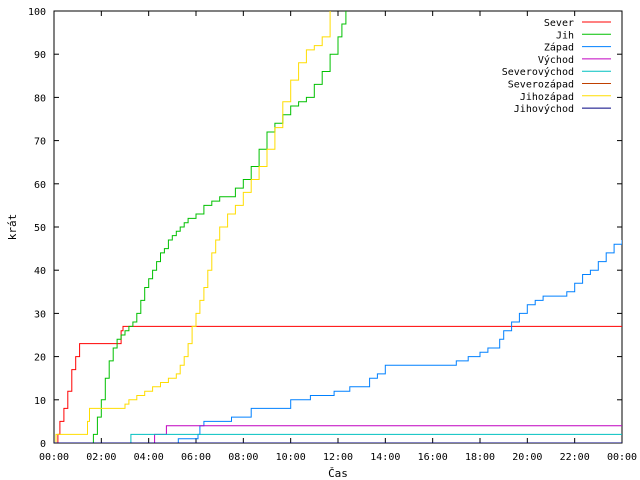 The height and width of the screenshot is (480, 640). Describe the element at coordinates (559, 23) in the screenshot. I see `legend-label: Sever` at that location.